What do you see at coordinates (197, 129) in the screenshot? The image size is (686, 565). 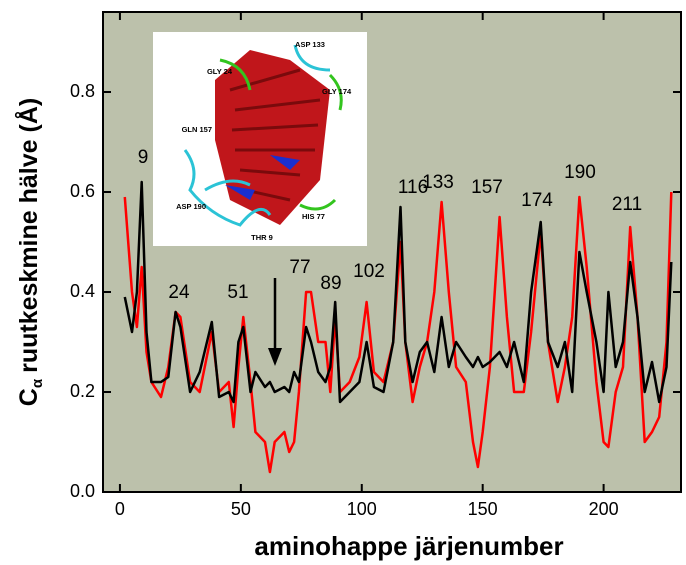 I see `inset-label: GLN 157` at bounding box center [197, 129].